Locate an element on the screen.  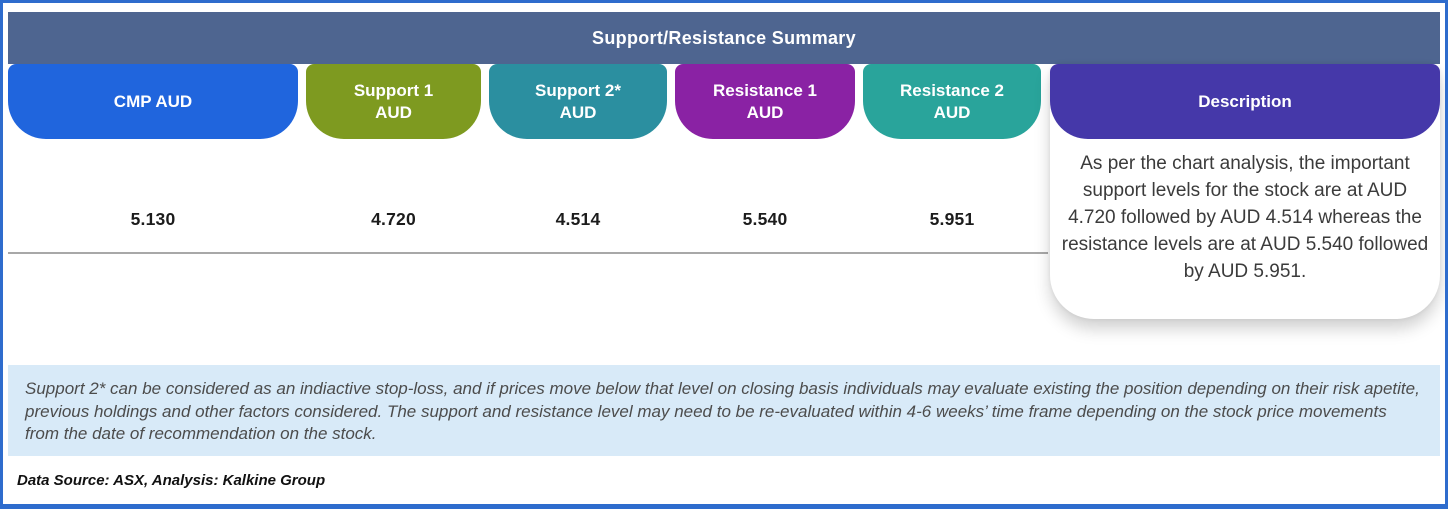
value-resistance1: 5.540 is located at coordinates (765, 219).